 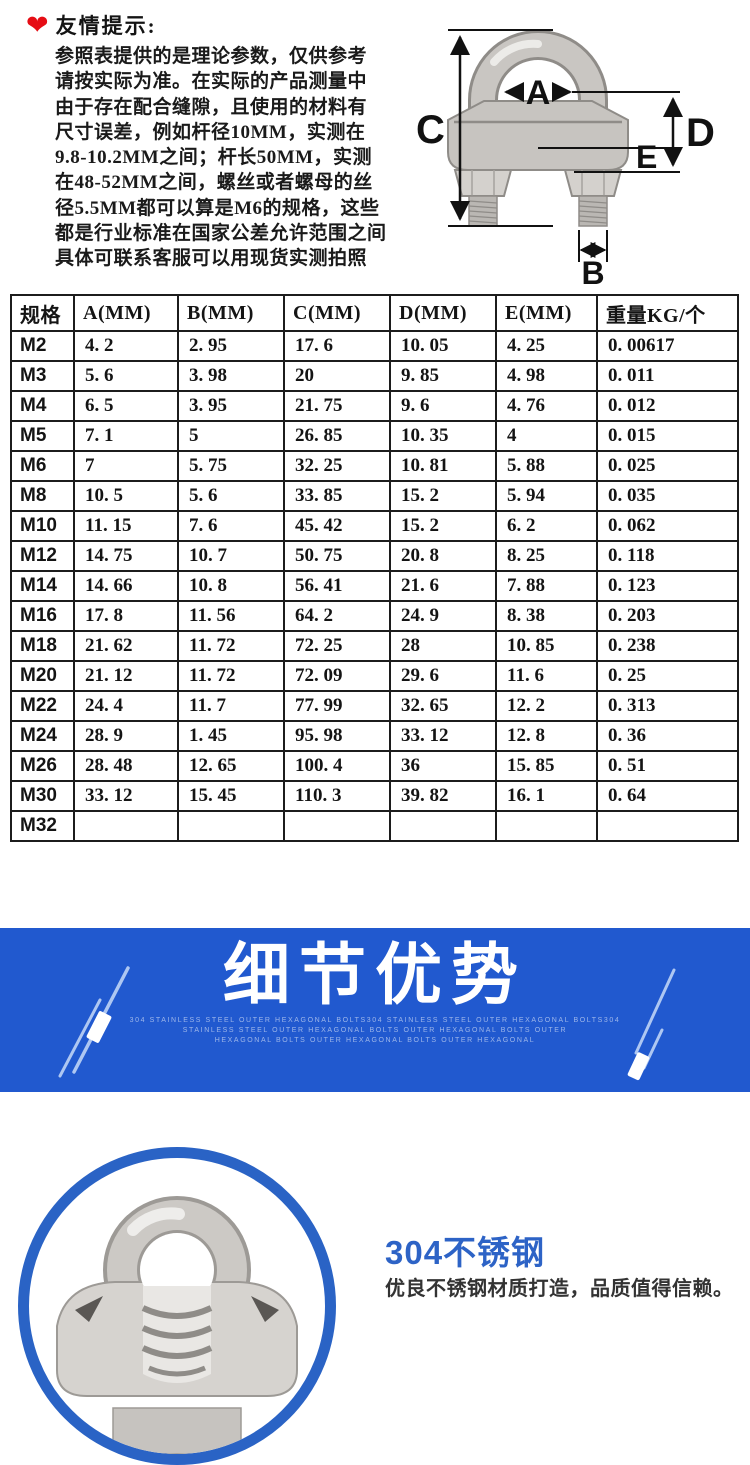 I want to click on table-row: M2 4. 2 2. 95 17. 6 10. 05 4. 25 0. 00617, so click(x=374, y=346).